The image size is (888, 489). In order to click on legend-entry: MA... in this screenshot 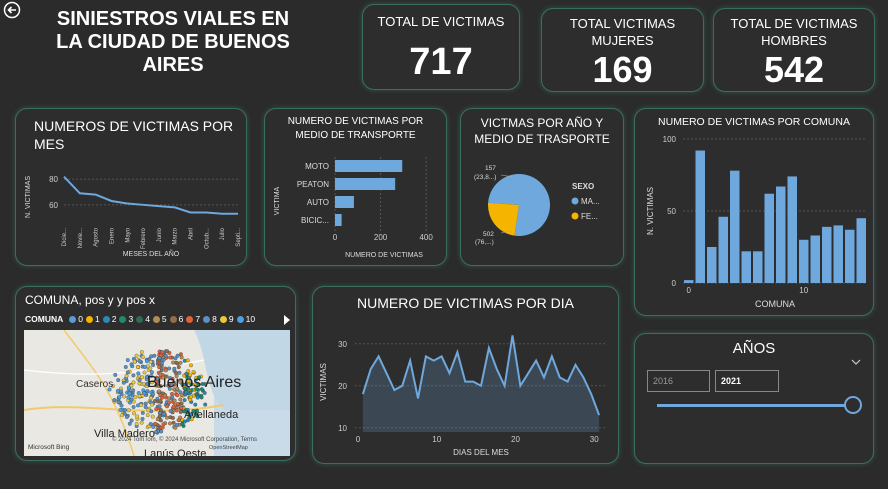, I will do `click(590, 201)`.